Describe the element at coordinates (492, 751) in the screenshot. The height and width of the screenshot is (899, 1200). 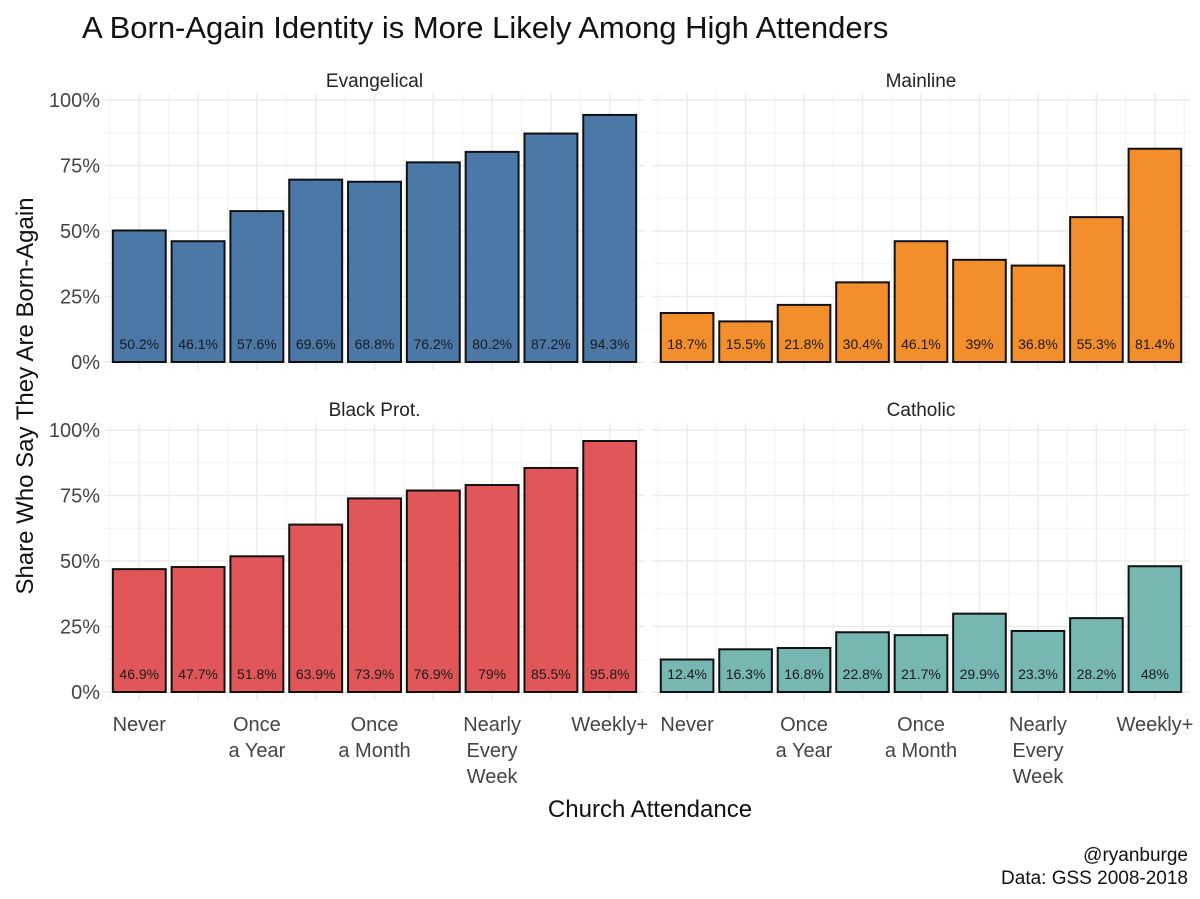
I see `x-tick-label: Every` at that location.